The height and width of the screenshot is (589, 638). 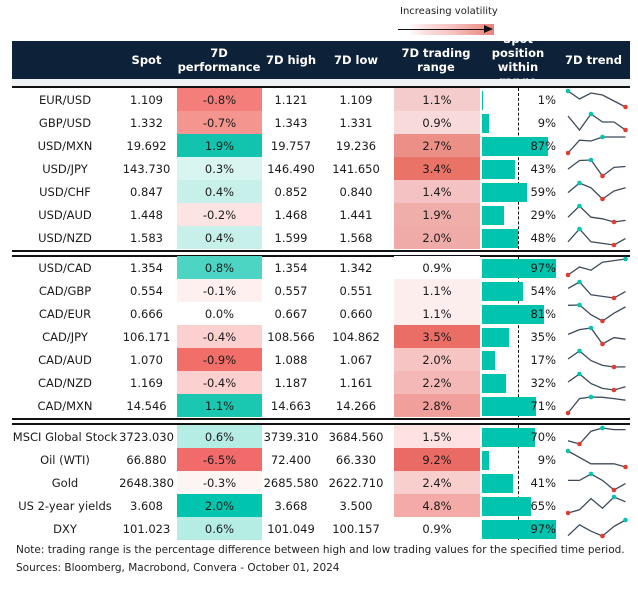 I want to click on range-cell: 2.7%, so click(x=437, y=145).